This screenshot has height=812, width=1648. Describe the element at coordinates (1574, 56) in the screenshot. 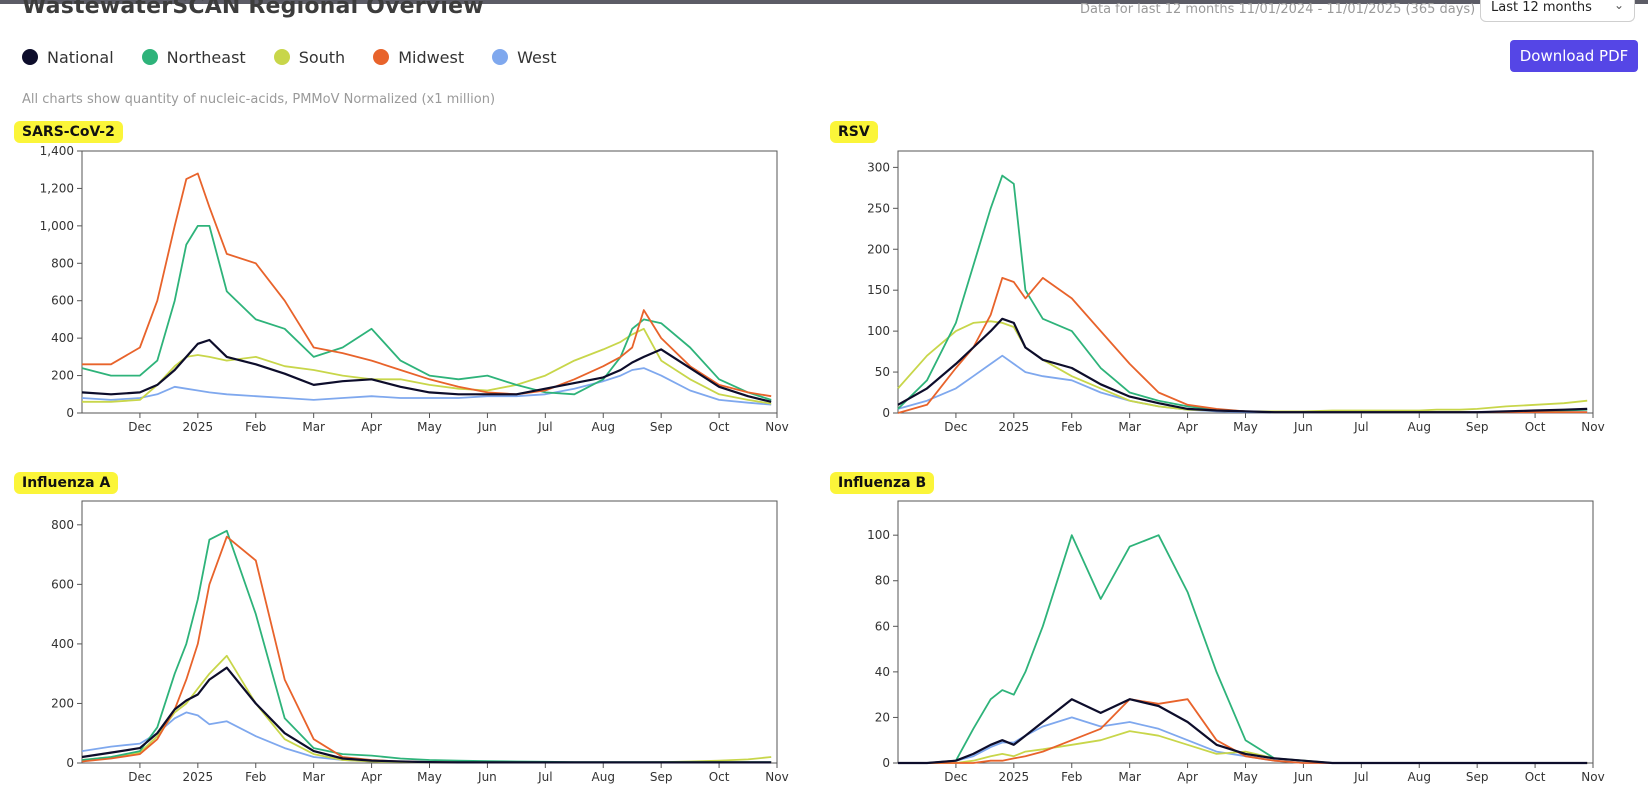

I see `download-pdf-button: Download PDF` at that location.